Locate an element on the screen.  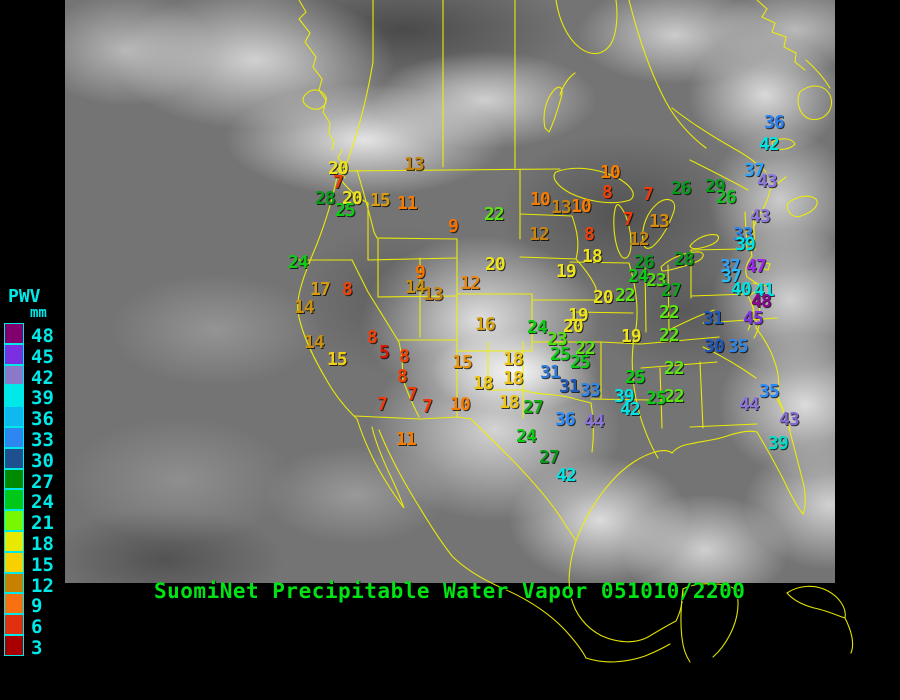
station-value: 24 is located at coordinates (537, 327).